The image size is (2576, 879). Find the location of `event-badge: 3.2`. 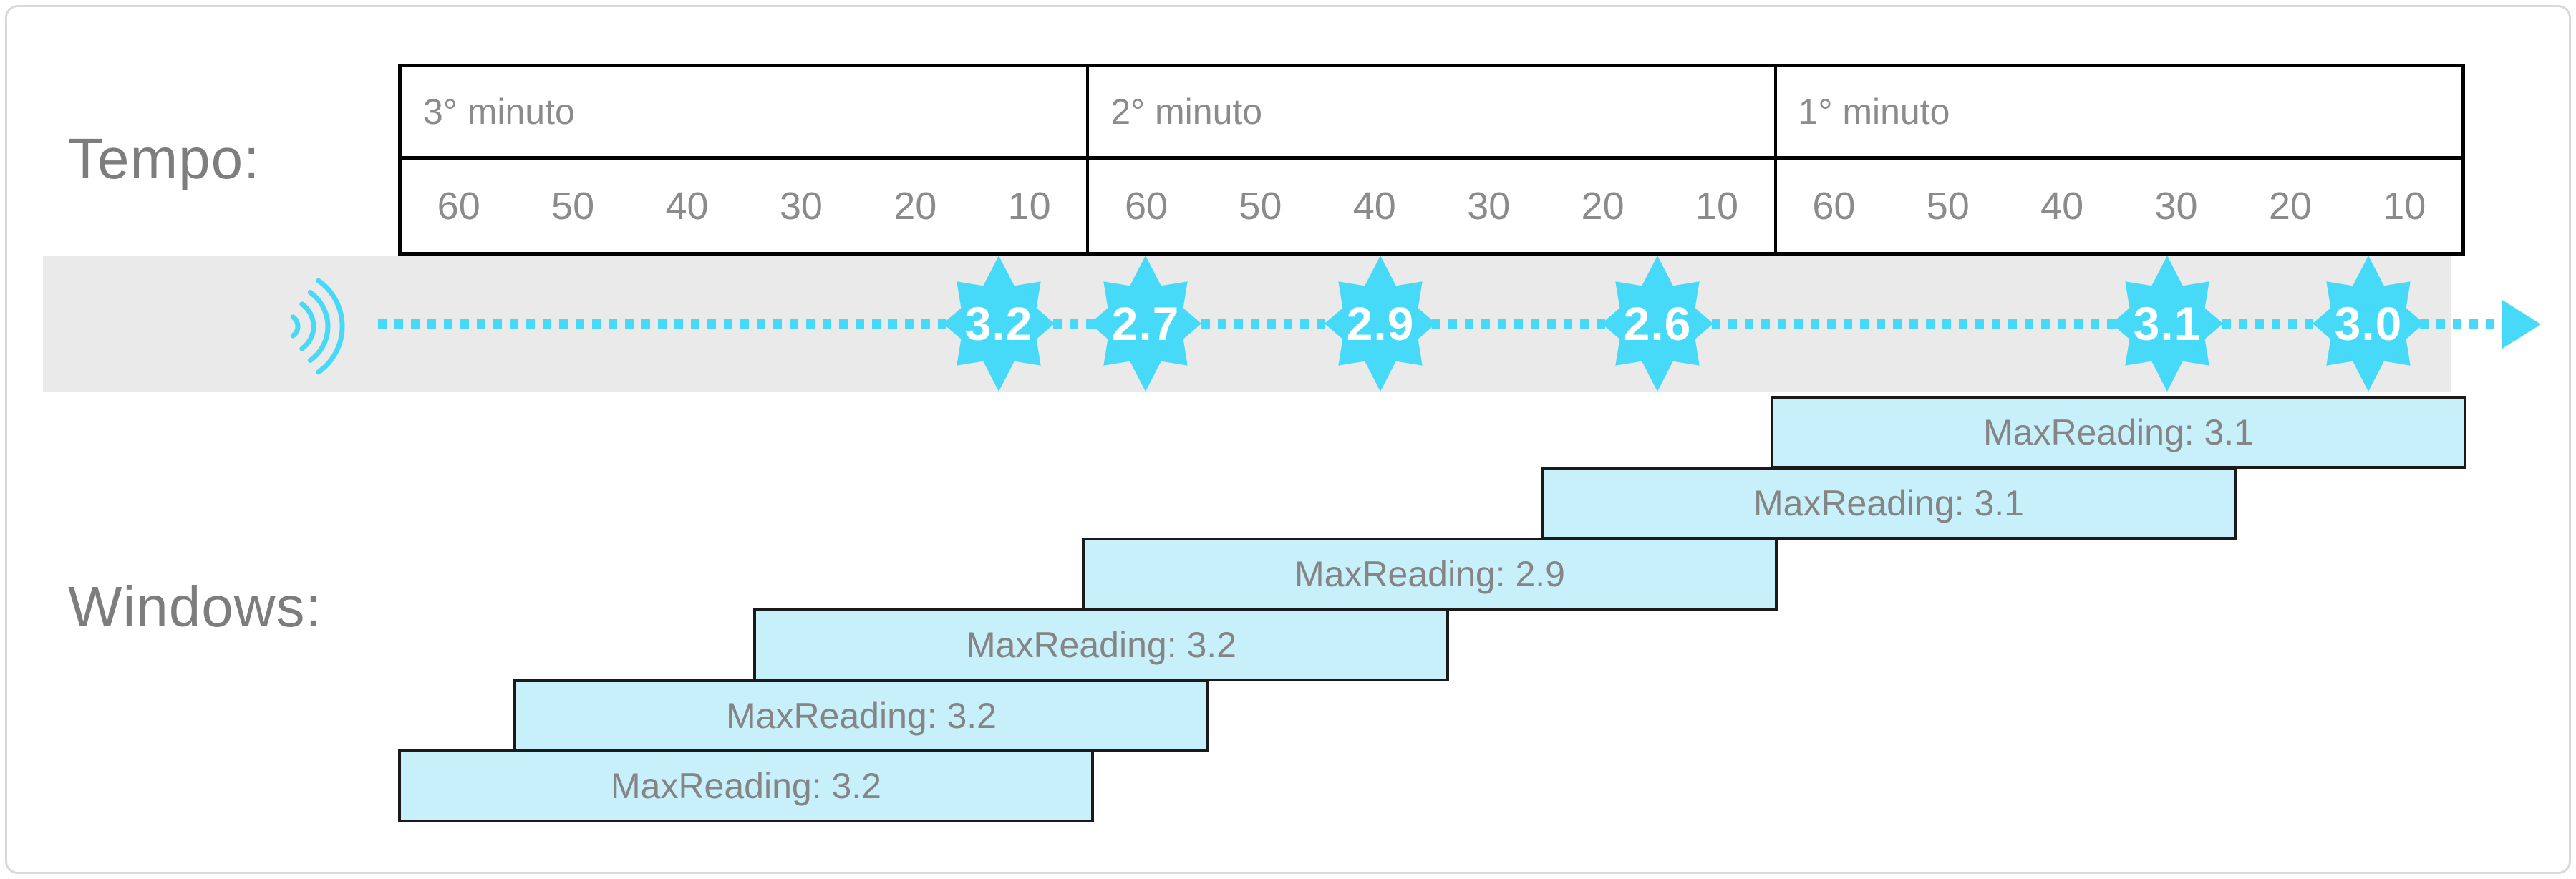

event-badge: 3.2 is located at coordinates (998, 323).